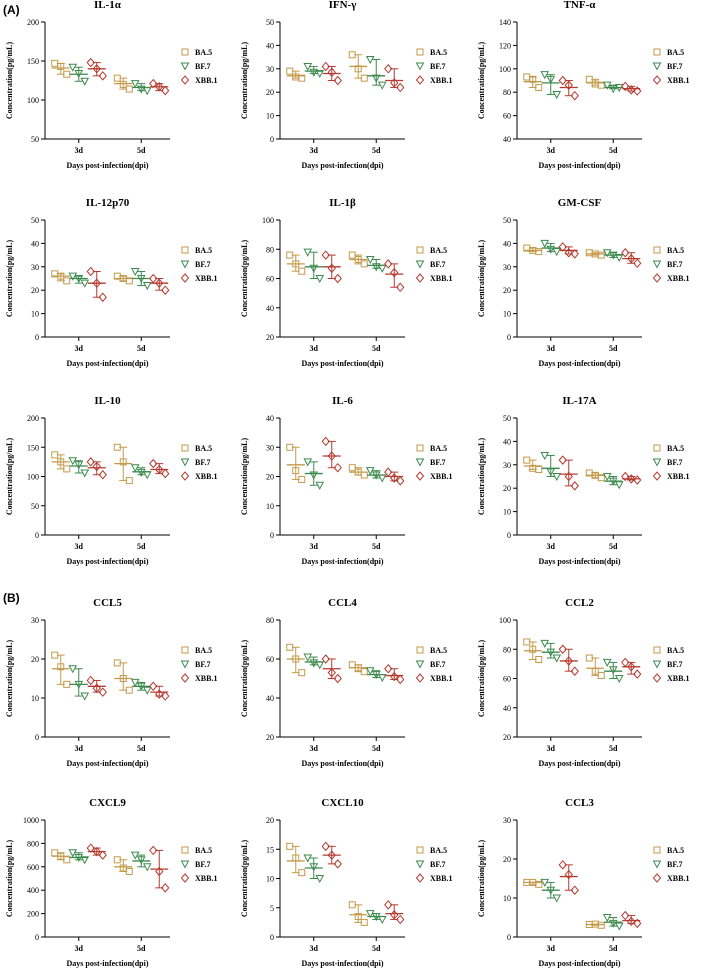 This screenshot has height=969, width=709. Describe the element at coordinates (507, 267) in the screenshot. I see `y-tick-label: 30` at that location.